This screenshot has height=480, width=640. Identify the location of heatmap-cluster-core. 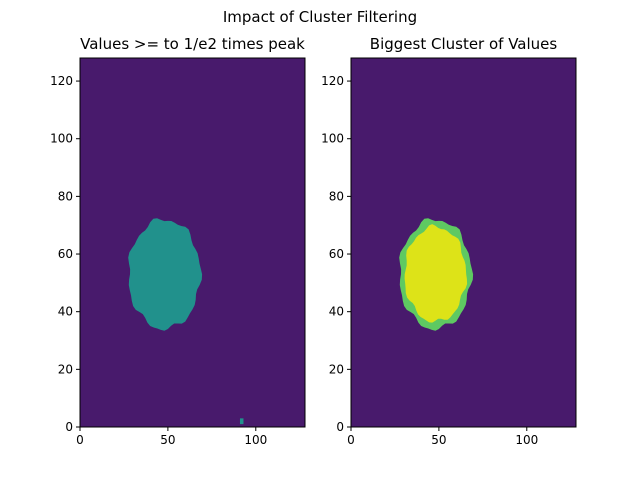
(436, 273).